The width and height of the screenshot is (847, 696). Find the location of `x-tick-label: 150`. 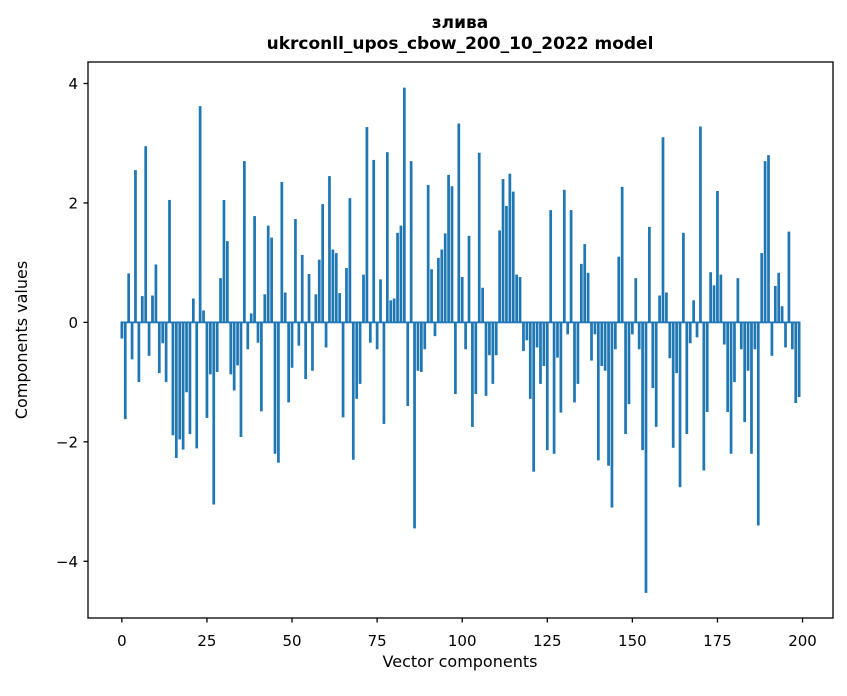

x-tick-label: 150 is located at coordinates (632, 641).